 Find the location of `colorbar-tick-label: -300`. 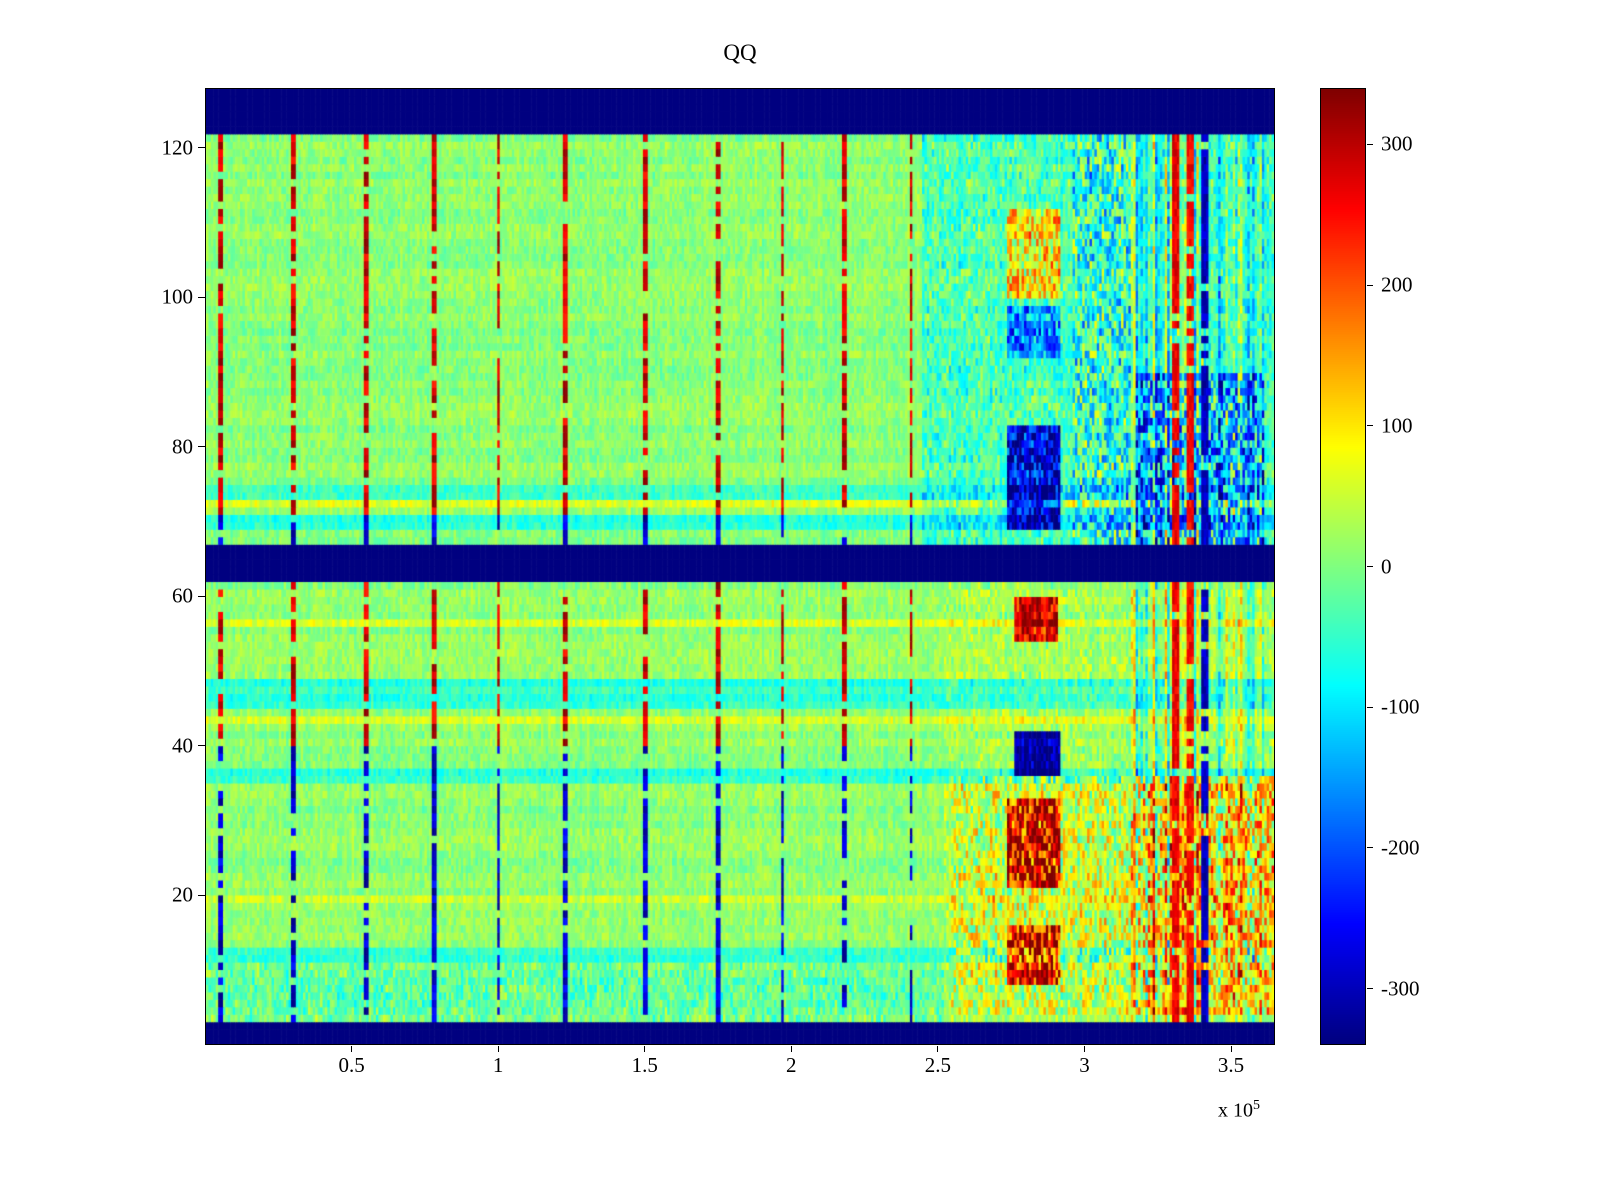

colorbar-tick-label: -300 is located at coordinates (1400, 988).